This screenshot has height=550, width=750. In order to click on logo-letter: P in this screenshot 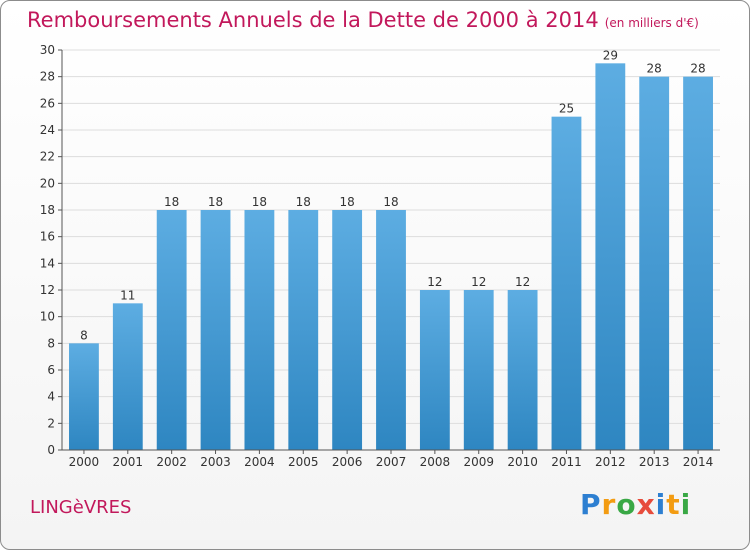, I will do `click(591, 504)`.